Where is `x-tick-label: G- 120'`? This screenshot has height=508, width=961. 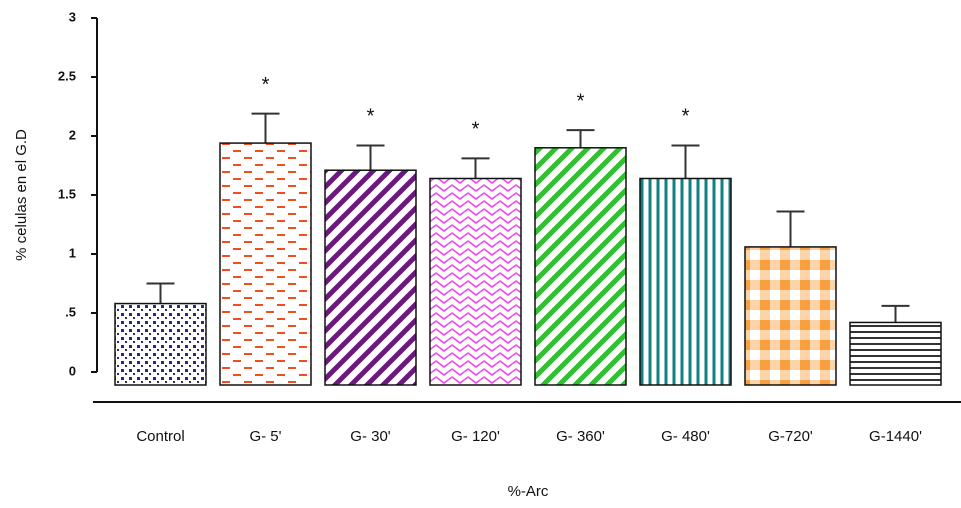 x-tick-label: G- 120' is located at coordinates (475, 436).